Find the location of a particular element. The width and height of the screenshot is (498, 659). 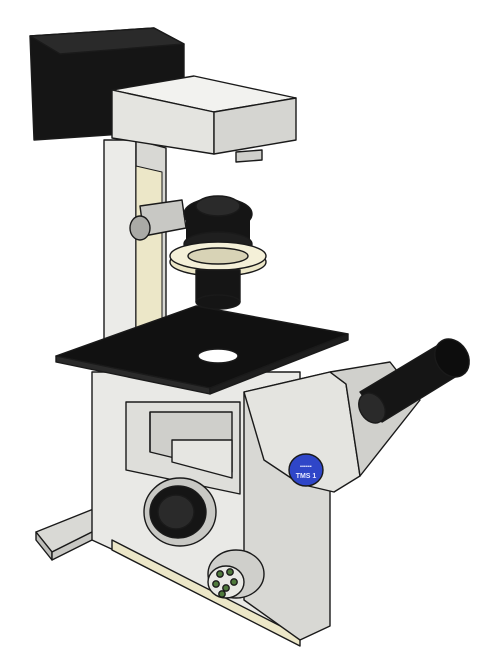

eyepiece is located at coordinates (414, 381).